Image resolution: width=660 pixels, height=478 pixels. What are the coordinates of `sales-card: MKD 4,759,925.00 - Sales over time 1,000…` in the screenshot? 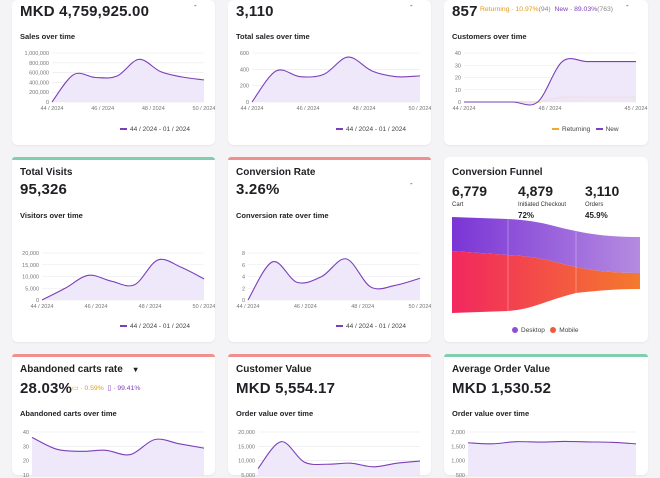 It's located at (113, 72).